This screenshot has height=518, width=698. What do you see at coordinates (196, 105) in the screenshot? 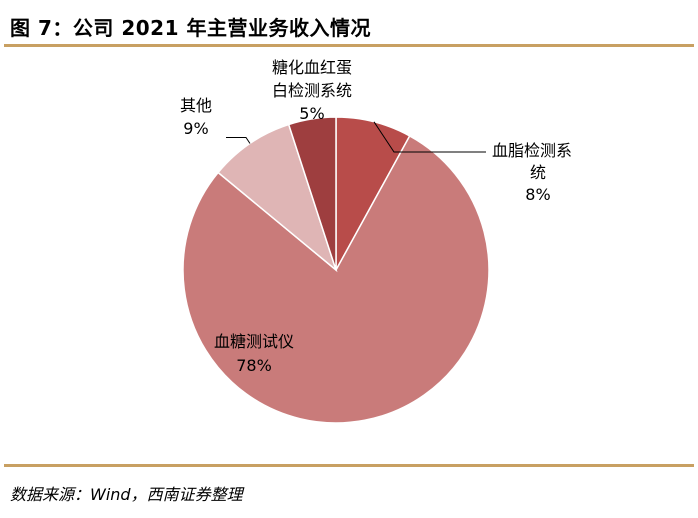
I see `slice-name-3-line-1: 其他` at bounding box center [196, 105].